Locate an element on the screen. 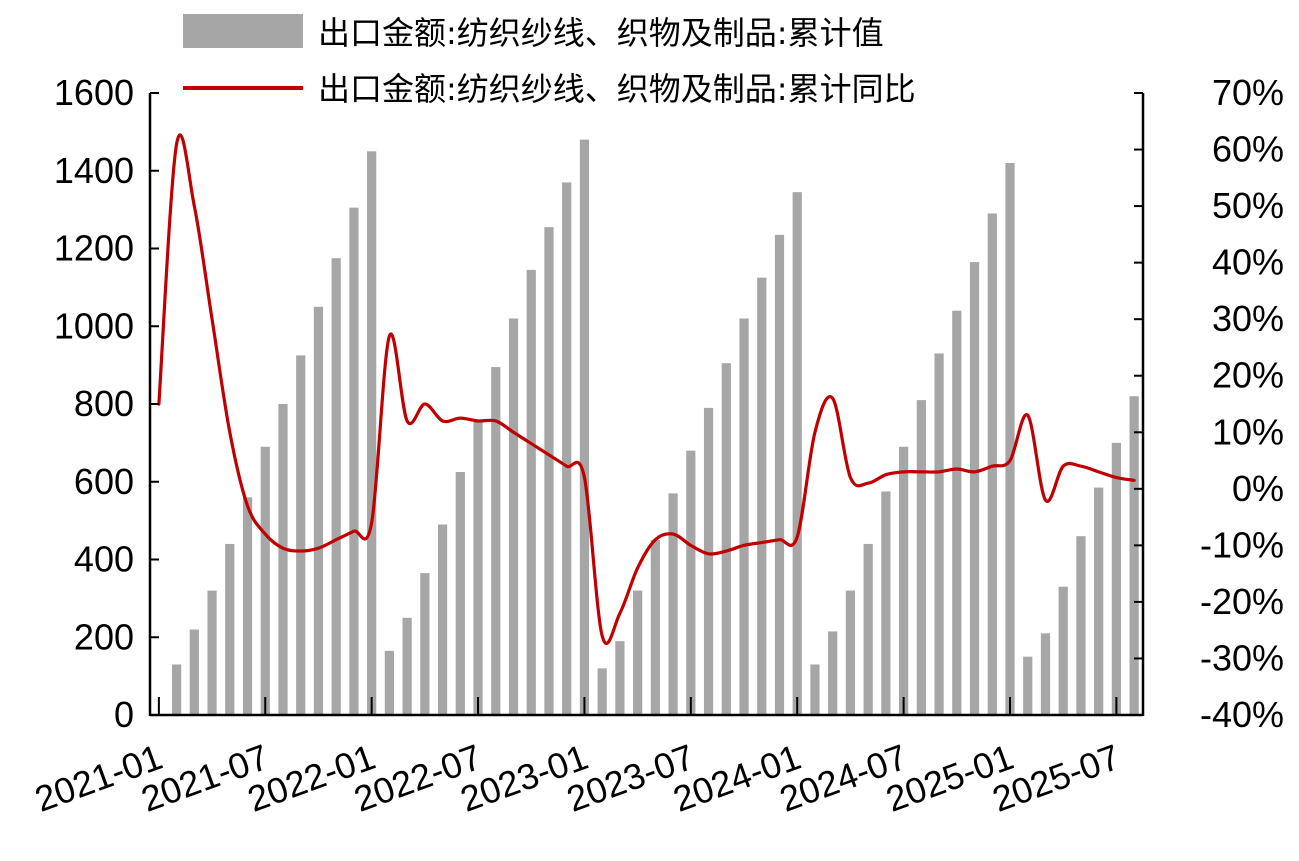 The height and width of the screenshot is (861, 1299). left-tick-label: 1400 is located at coordinates (94, 170).